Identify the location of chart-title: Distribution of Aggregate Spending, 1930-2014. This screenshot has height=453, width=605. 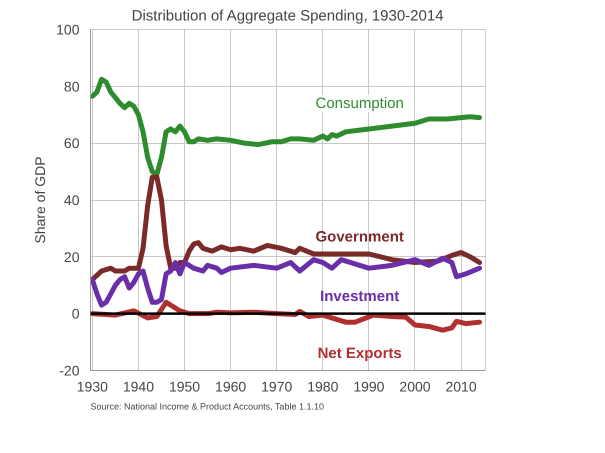
(288, 16).